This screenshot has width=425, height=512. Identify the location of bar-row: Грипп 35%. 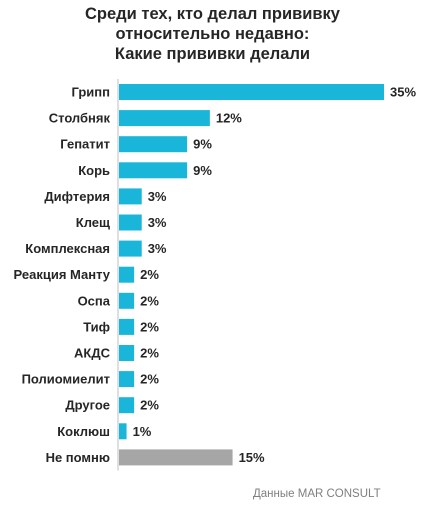
(243, 92).